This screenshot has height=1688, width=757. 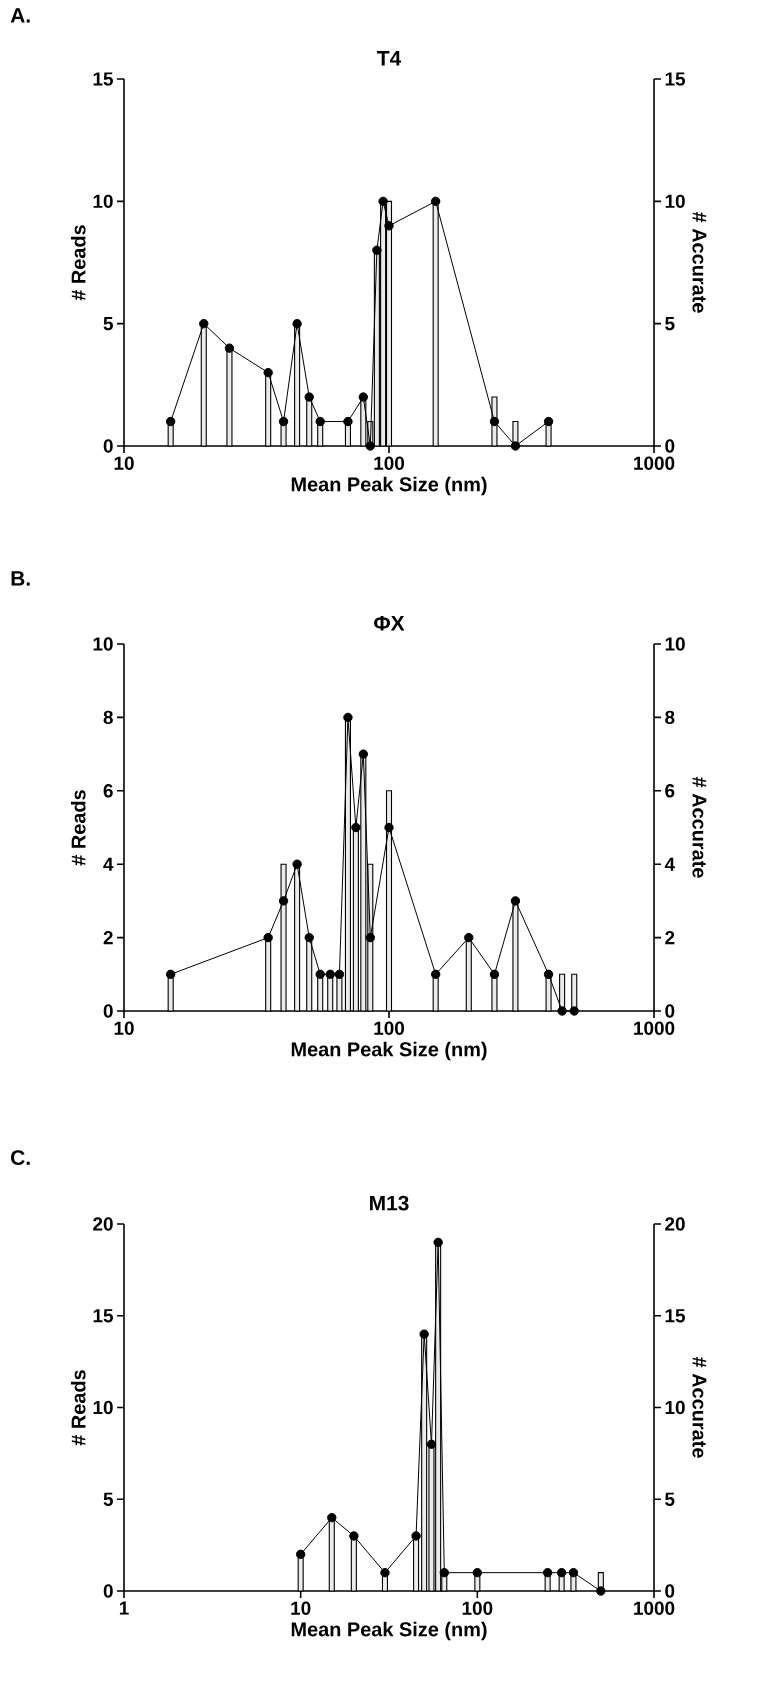 What do you see at coordinates (20, 578) in the screenshot?
I see `text: B.` at bounding box center [20, 578].